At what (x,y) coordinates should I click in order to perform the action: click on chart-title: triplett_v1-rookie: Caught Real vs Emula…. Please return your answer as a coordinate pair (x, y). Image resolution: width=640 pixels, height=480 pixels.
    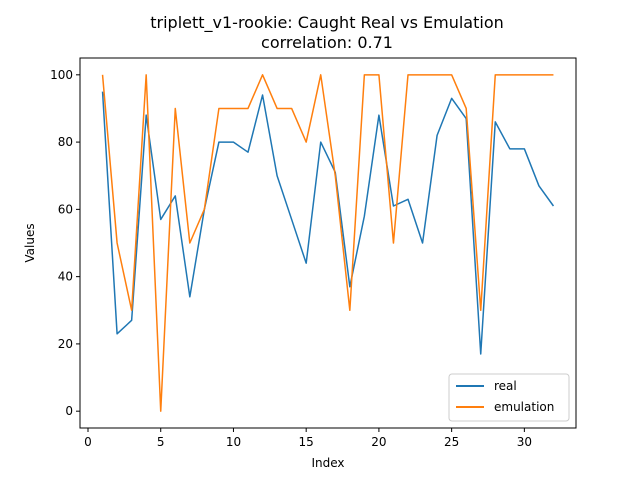
    Looking at the image, I should click on (327, 23).